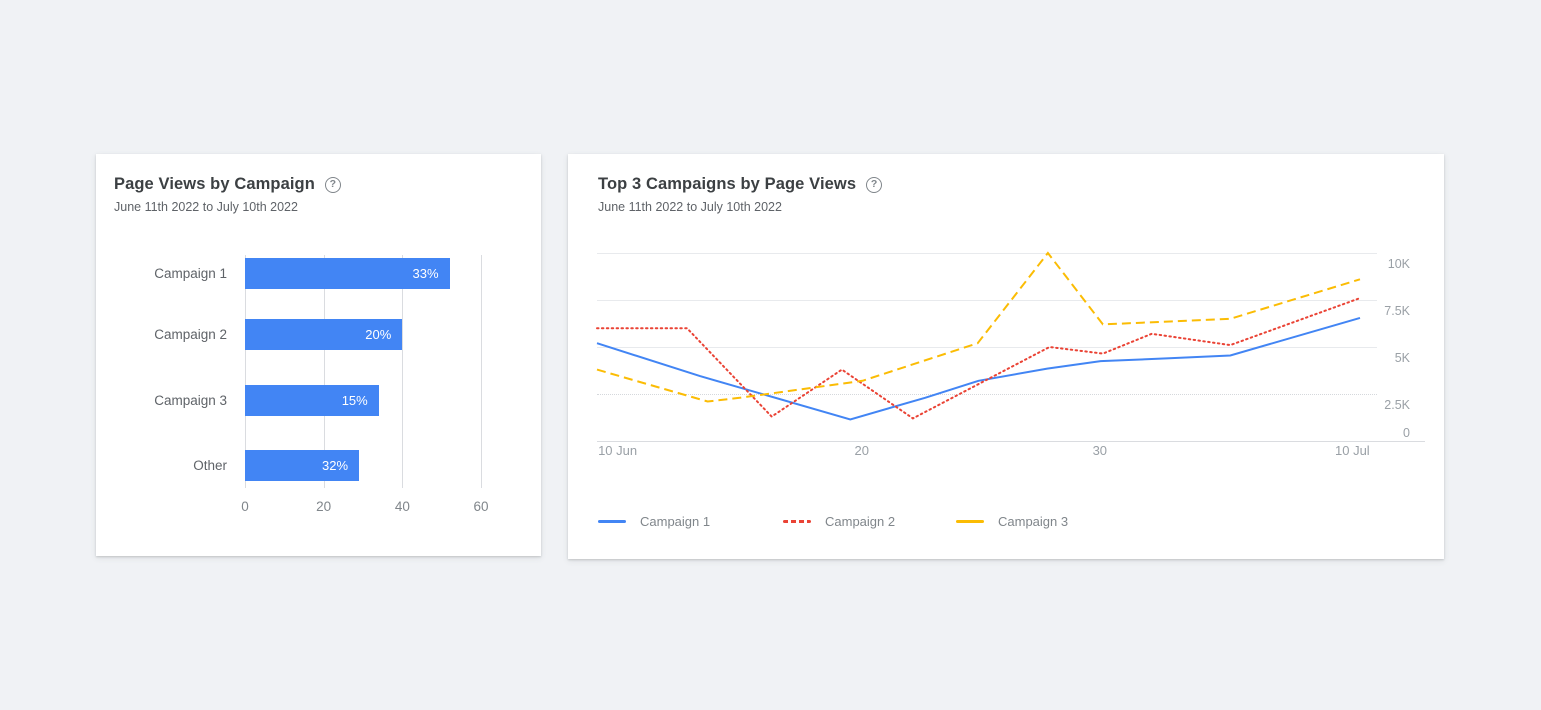  I want to click on bar: 33%, so click(347, 273).